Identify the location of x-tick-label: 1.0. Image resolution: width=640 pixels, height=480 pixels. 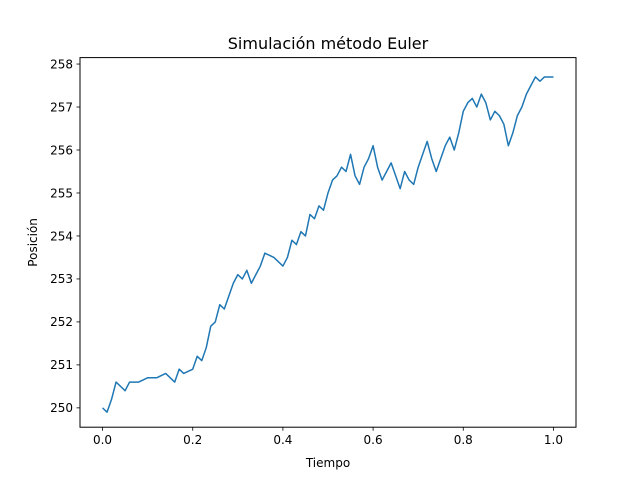
(553, 440).